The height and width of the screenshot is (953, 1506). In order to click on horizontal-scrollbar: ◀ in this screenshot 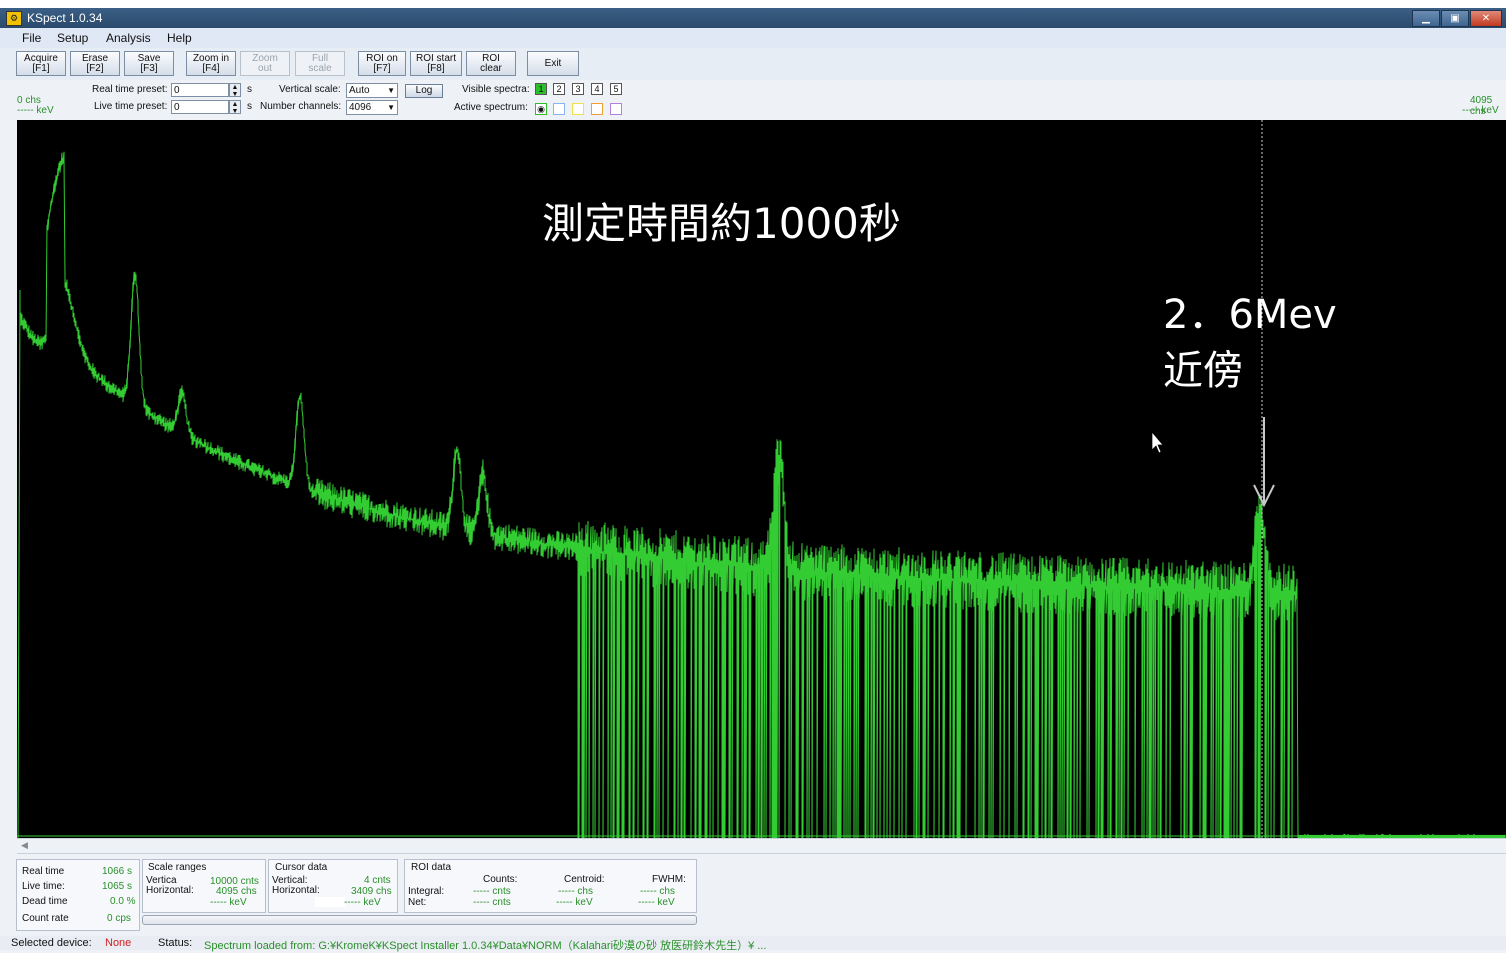, I will do `click(761, 846)`.